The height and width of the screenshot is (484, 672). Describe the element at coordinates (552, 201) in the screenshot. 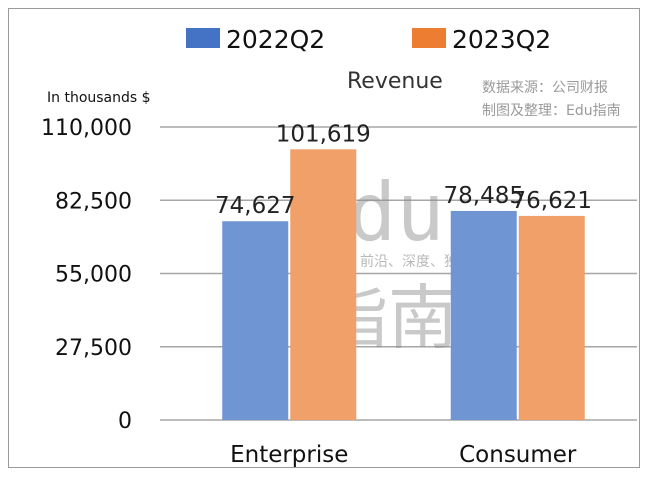

I see `data-label: 76,621` at that location.